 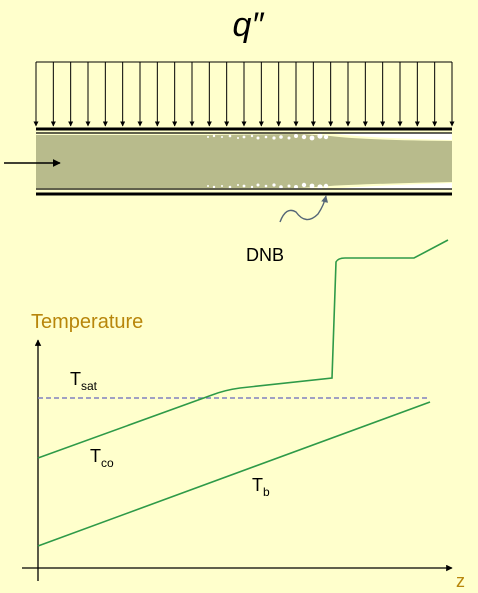 What do you see at coordinates (460, 581) in the screenshot?
I see `x-axis-label: z` at bounding box center [460, 581].